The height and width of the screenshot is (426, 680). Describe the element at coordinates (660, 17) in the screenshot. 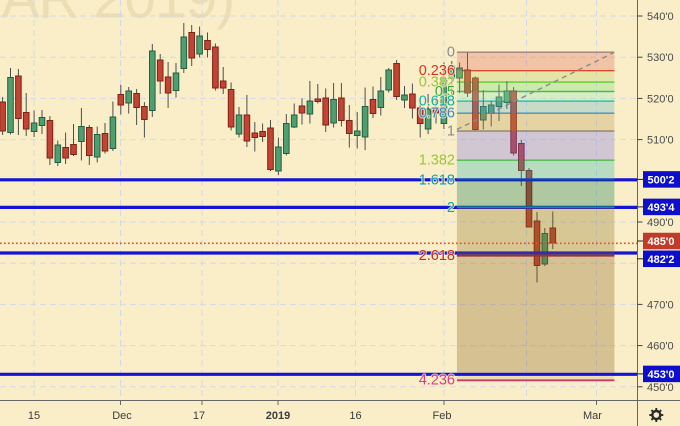

I see `svg-text: 540'0` at that location.